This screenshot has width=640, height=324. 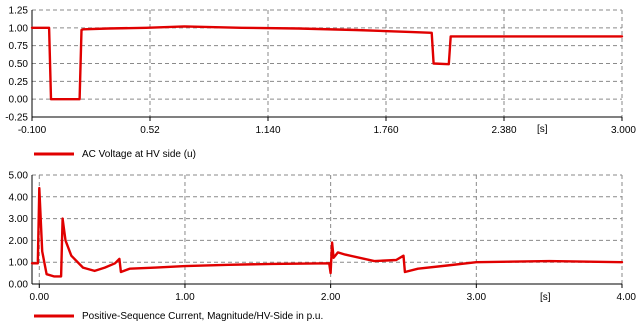 What do you see at coordinates (16, 118) in the screenshot?
I see `voltage-y-tick-label: -0.25` at bounding box center [16, 118].